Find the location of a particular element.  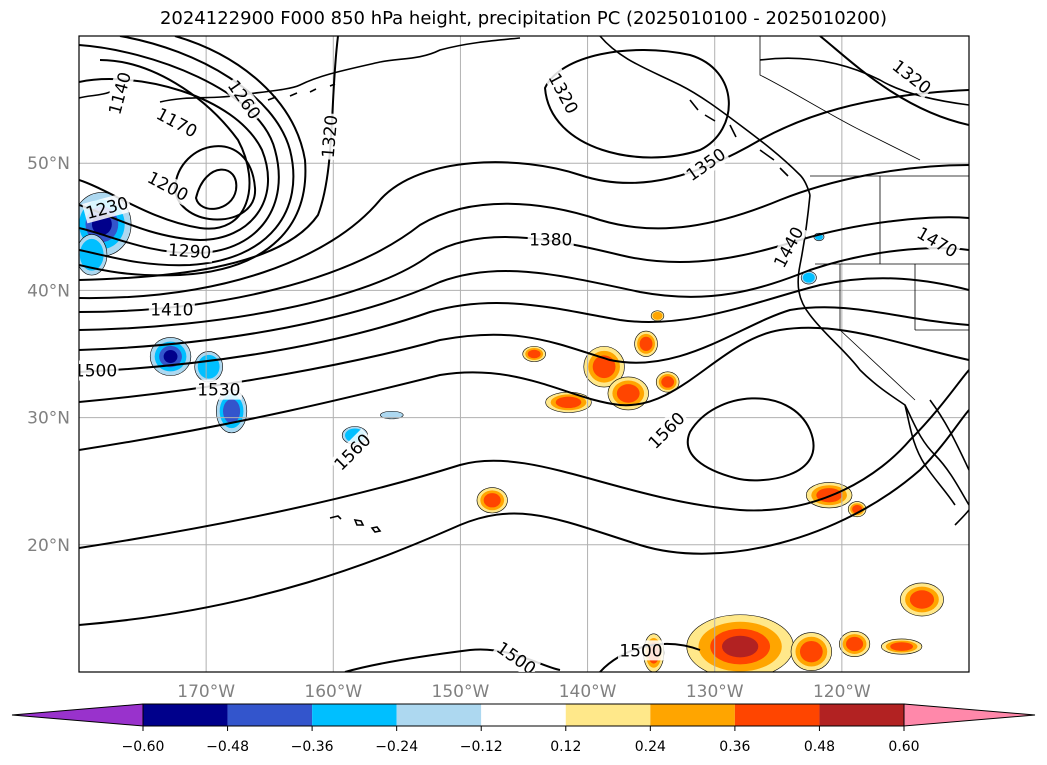

colorbar-tick-label: −0.12 is located at coordinates (481, 747).